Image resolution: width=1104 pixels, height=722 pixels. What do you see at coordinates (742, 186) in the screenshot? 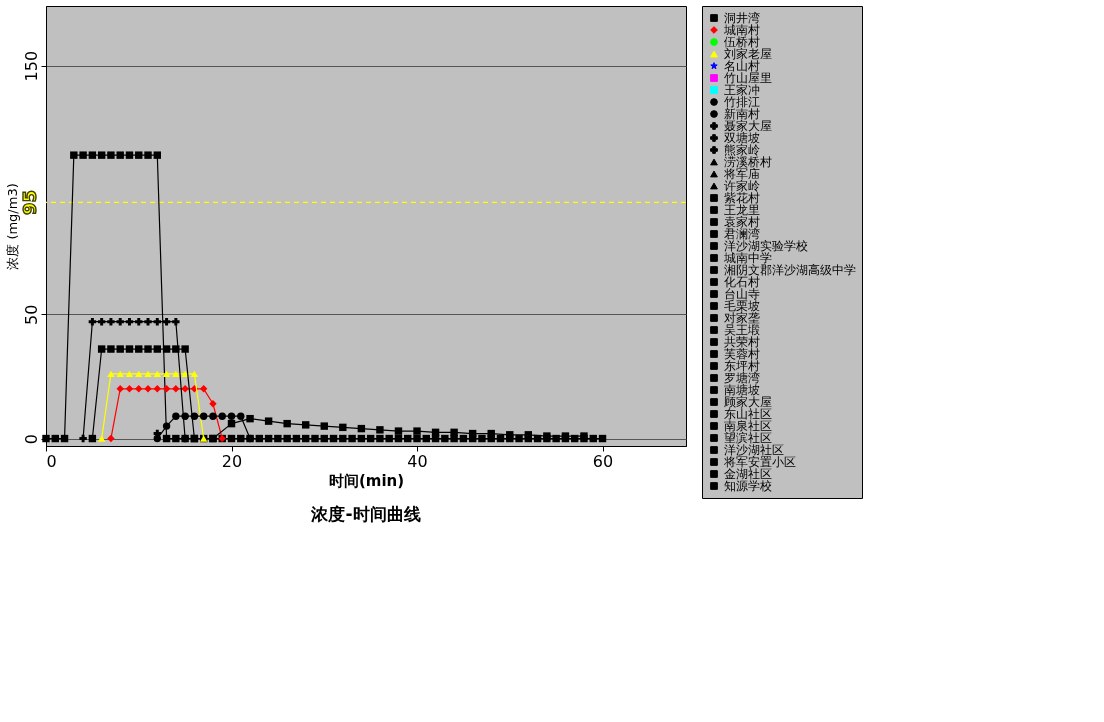
I see `legend-label: 许家岭` at bounding box center [742, 186].